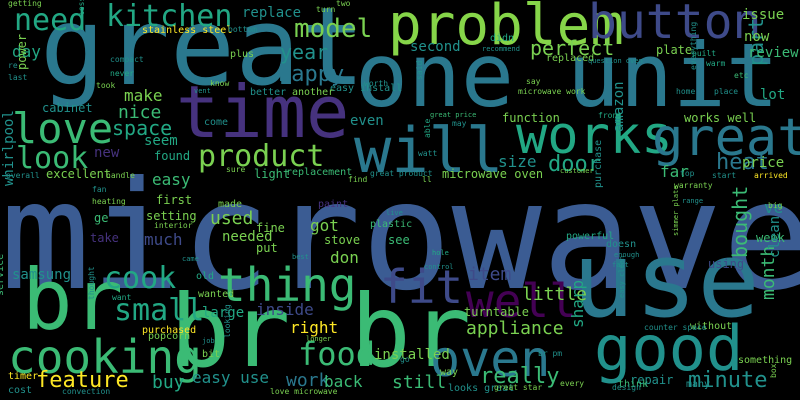 The height and width of the screenshot is (400, 800). Describe the element at coordinates (757, 37) in the screenshot. I see `word-now: now` at that location.